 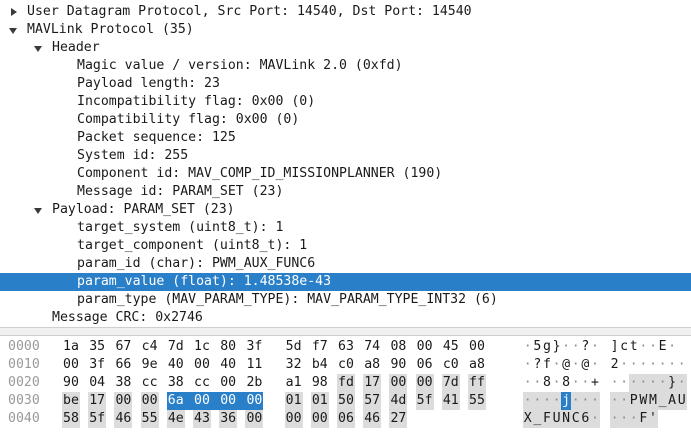 What do you see at coordinates (254, 346) in the screenshot?
I see `hex-byte: 3f` at bounding box center [254, 346].